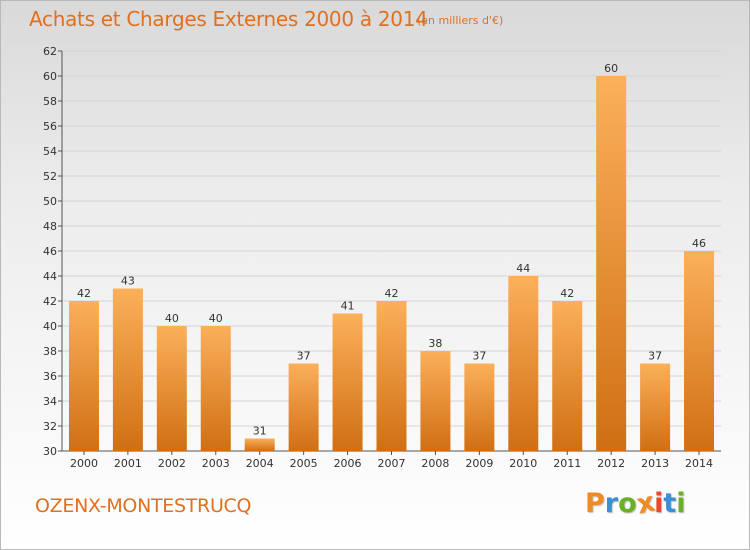 This screenshot has height=550, width=750. I want to click on x-tick-label: 2013, so click(655, 463).